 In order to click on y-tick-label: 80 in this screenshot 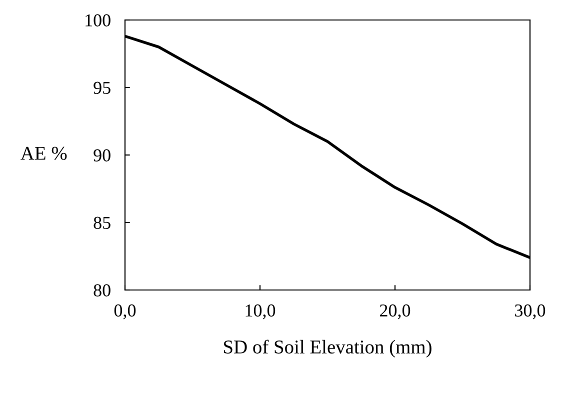, I will do `click(102, 290)`.